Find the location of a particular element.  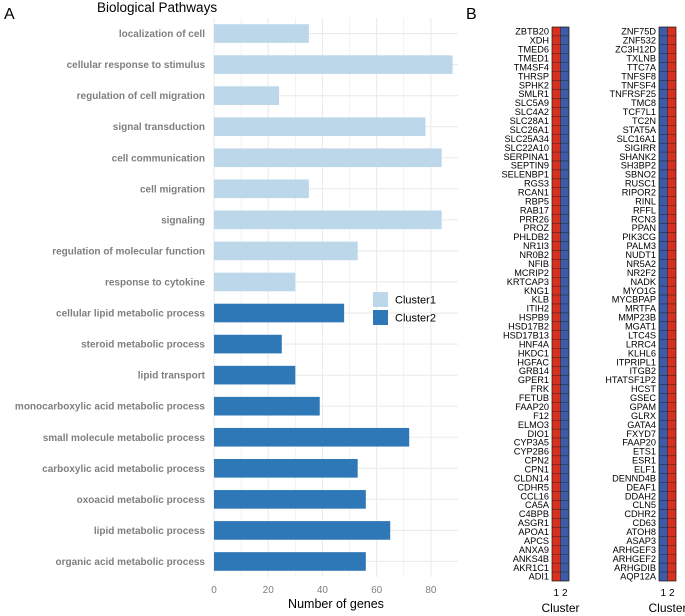

gene-label: ELF1 is located at coordinates (645, 470).